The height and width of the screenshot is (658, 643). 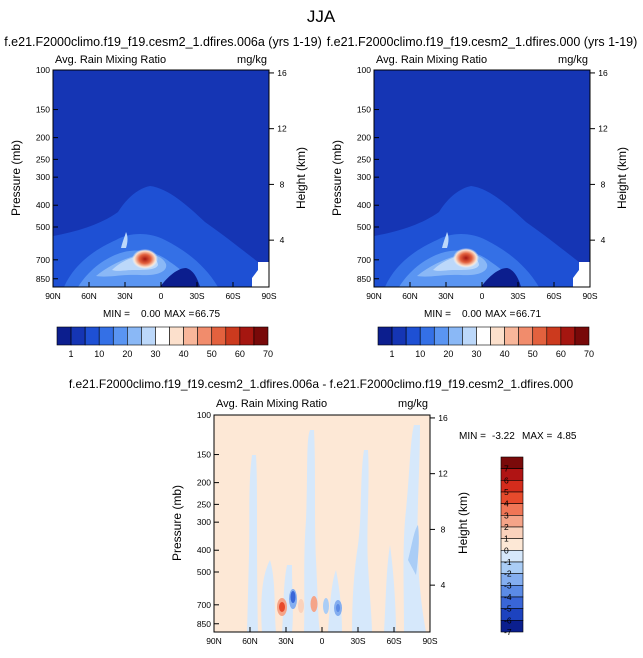 I want to click on panel-2-contour-field, so click(x=482, y=178).